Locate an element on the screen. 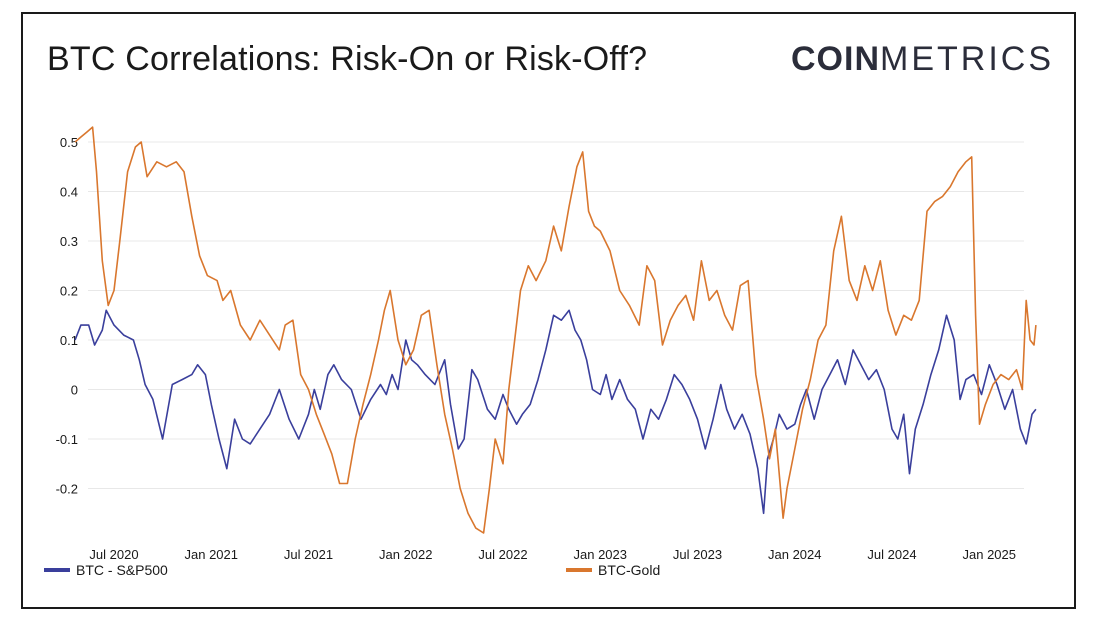 The width and height of the screenshot is (1100, 634). x-tick-label: Jan 2022 is located at coordinates (406, 554).